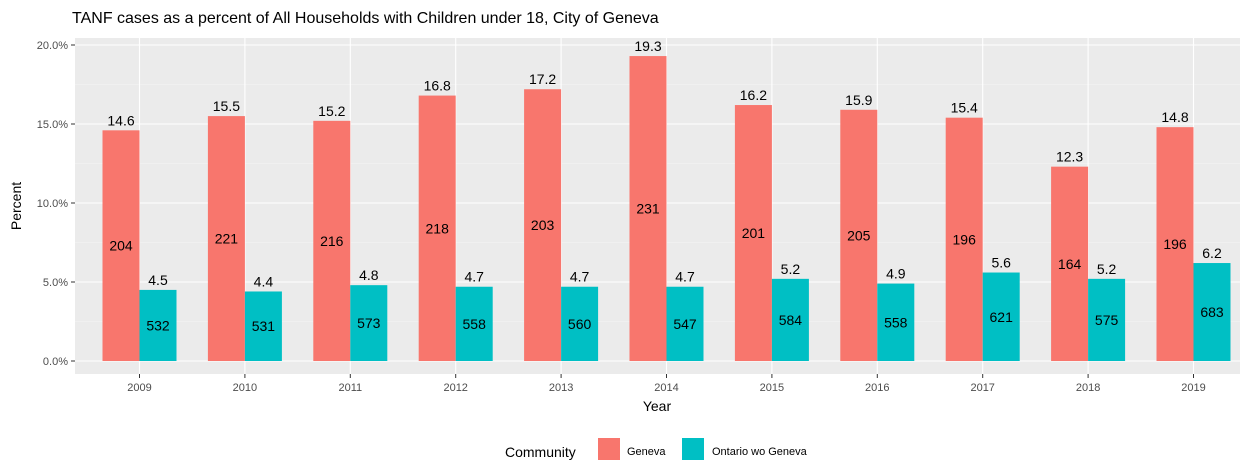  What do you see at coordinates (647, 46) in the screenshot?
I see `bar-value-label: 19.3` at bounding box center [647, 46].